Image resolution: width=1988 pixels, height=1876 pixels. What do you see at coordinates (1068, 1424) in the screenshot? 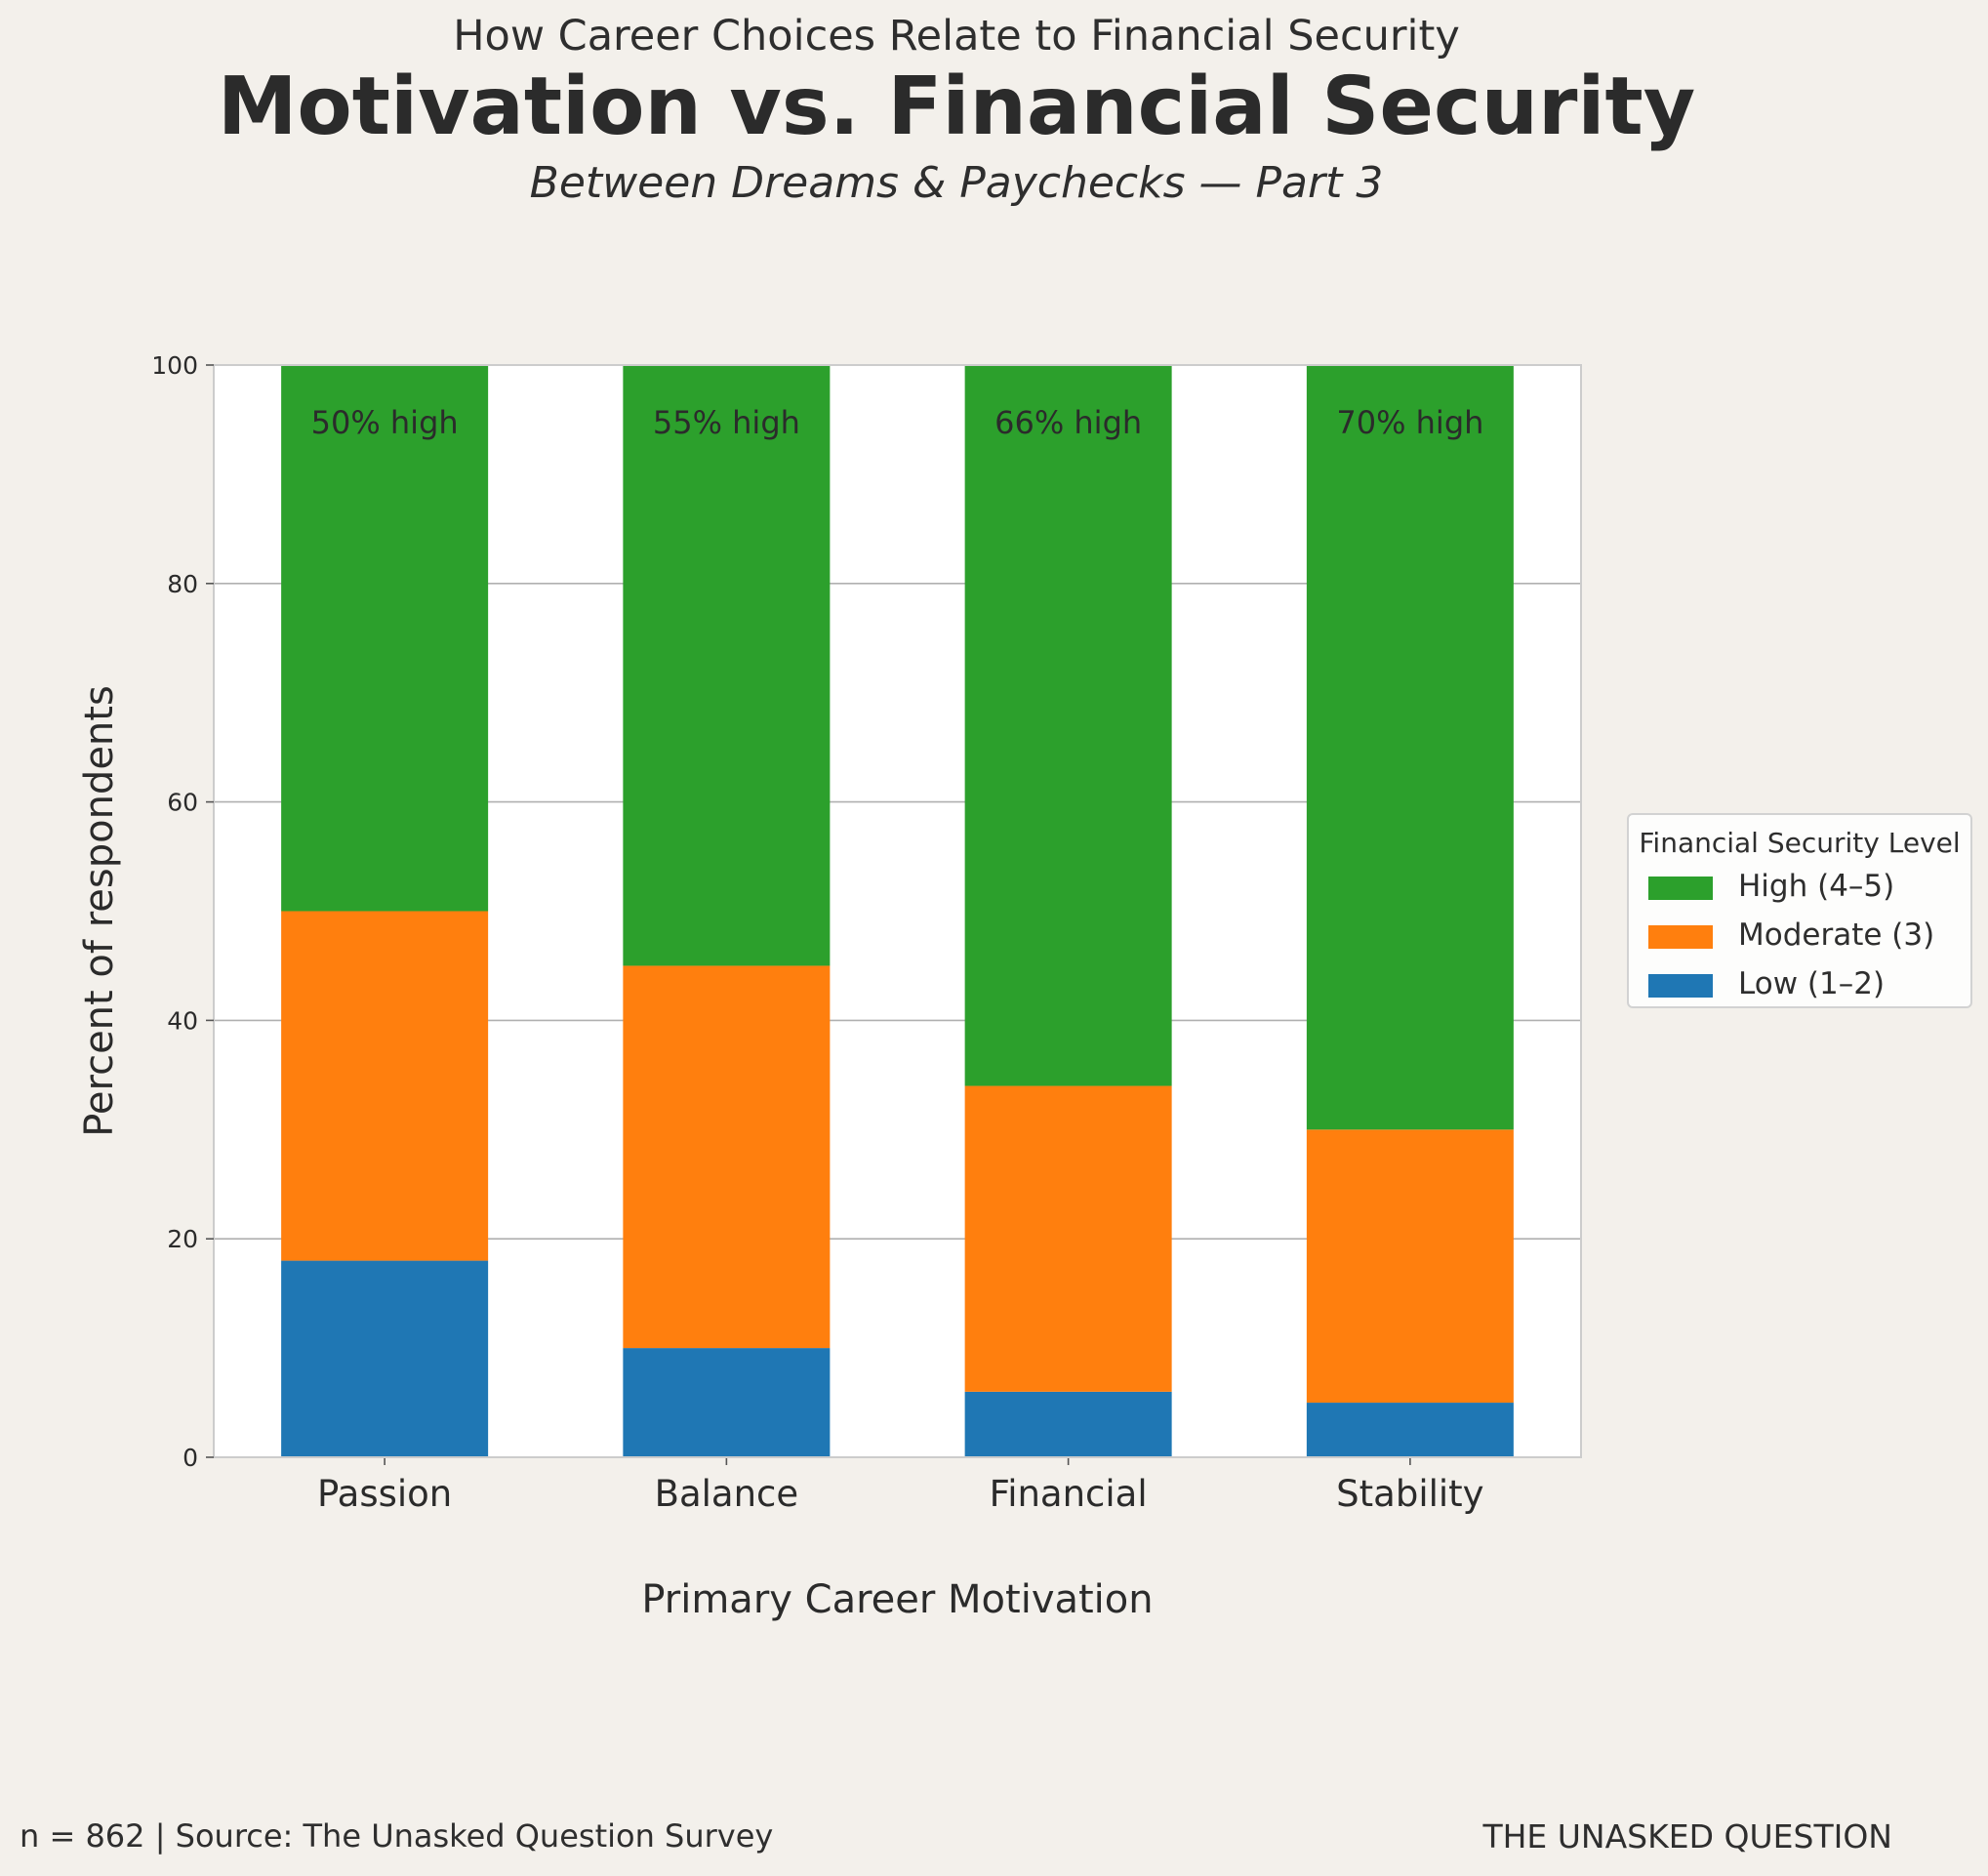
I see `bar-financial-low` at bounding box center [1068, 1424].